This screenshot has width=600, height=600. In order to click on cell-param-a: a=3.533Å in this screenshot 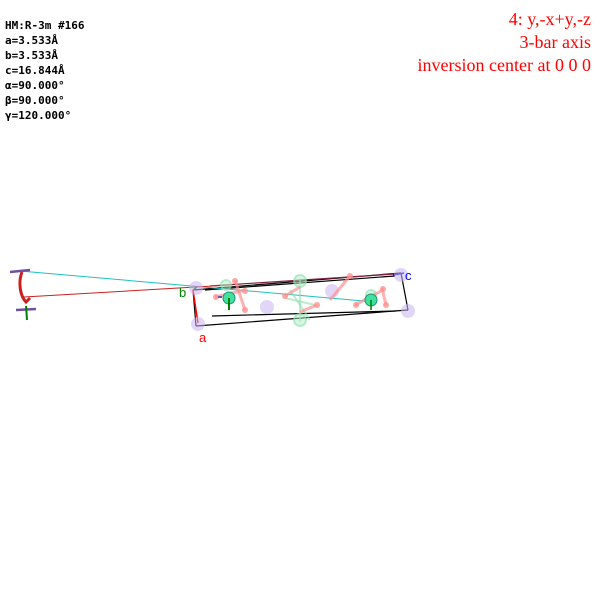, I will do `click(31, 40)`.